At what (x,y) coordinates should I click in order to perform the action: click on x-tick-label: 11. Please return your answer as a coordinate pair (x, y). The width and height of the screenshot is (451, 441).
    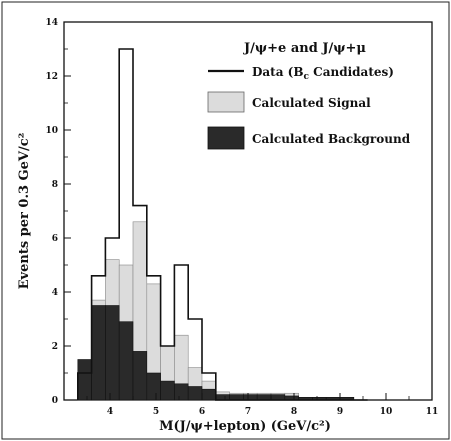
    Looking at the image, I should click on (432, 412).